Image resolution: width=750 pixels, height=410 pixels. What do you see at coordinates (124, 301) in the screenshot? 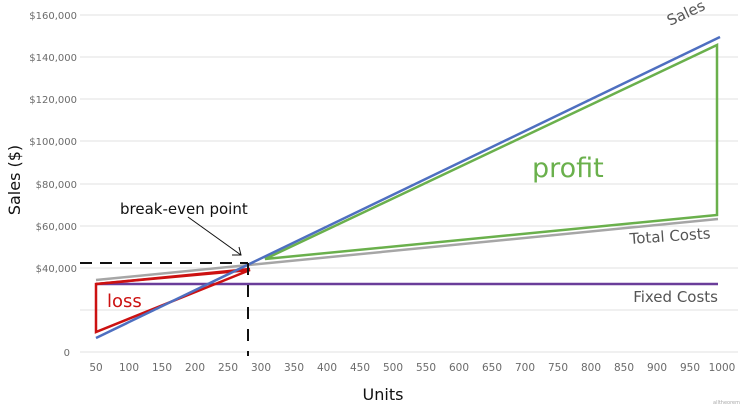
I see `loss-label: loss` at bounding box center [124, 301].